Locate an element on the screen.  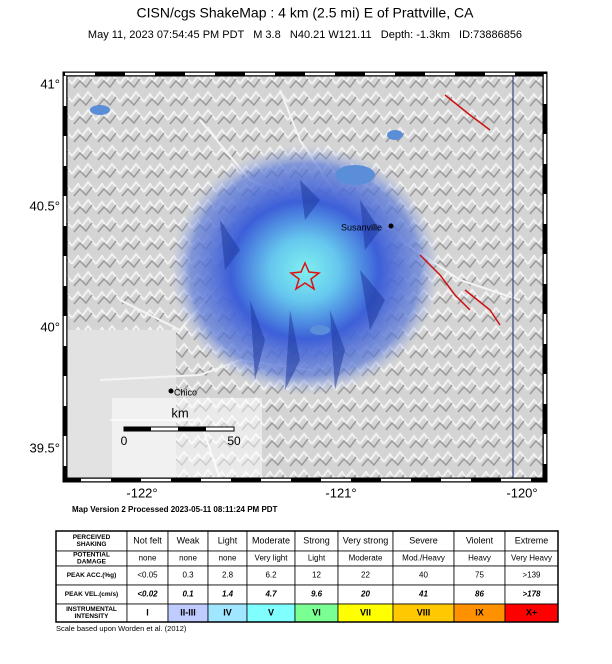
table-value: >139 is located at coordinates (531, 575).